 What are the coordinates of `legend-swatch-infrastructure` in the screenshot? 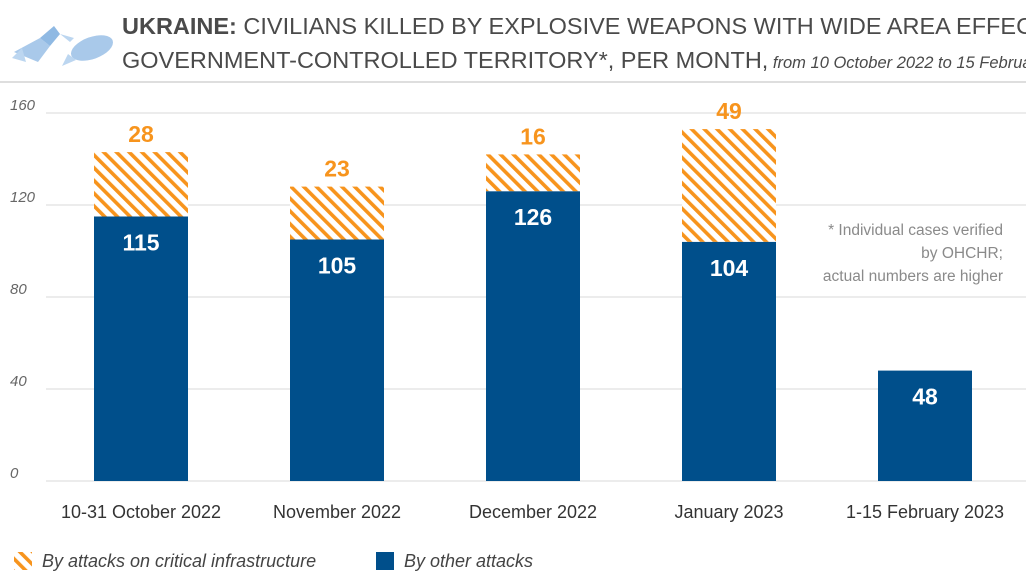 It's located at (23, 561).